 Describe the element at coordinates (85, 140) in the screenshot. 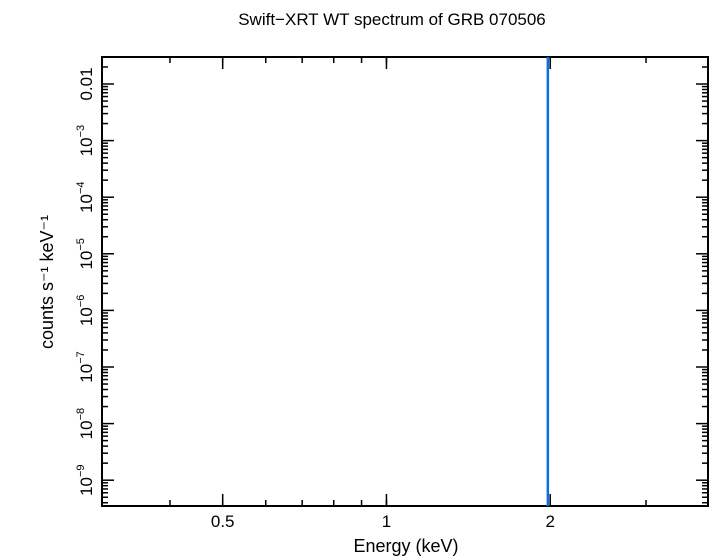

I see `y-tick-label: 10−3` at that location.